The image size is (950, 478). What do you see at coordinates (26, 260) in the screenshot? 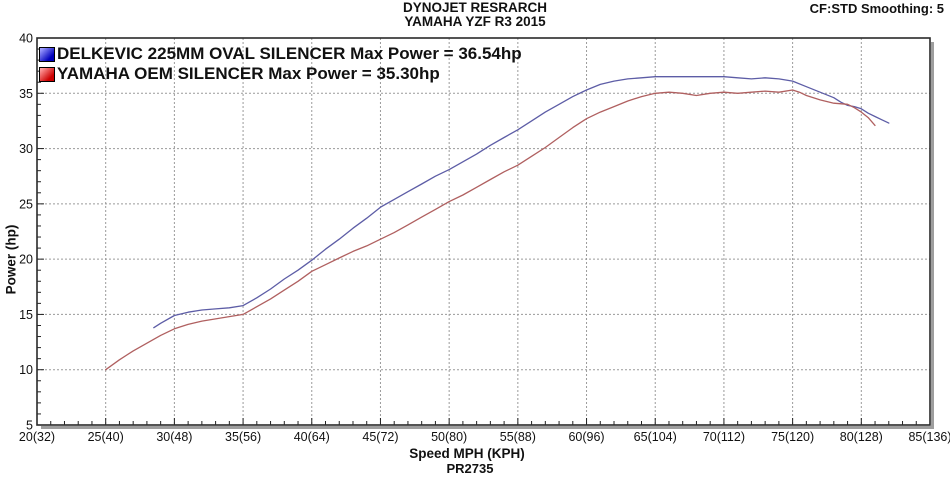
I see `y-tick-label: 20` at bounding box center [26, 260].